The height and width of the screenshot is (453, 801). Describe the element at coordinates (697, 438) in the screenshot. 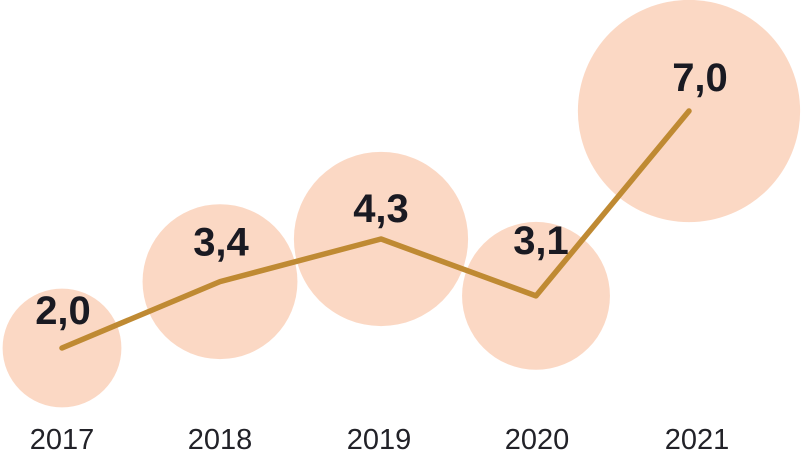

I see `x-axis-label-2021: 2021` at that location.